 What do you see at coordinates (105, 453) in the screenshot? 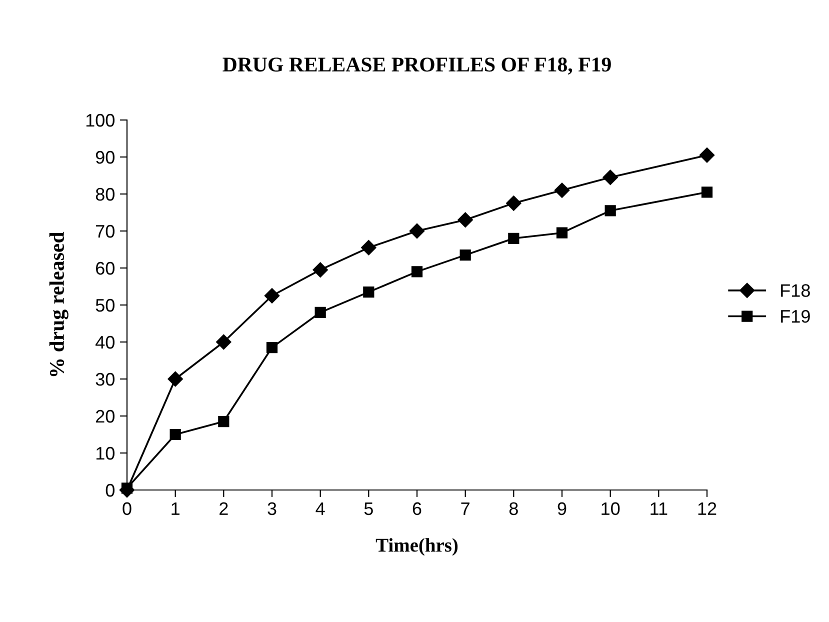
I see `y-tick-label: 10` at bounding box center [105, 453].